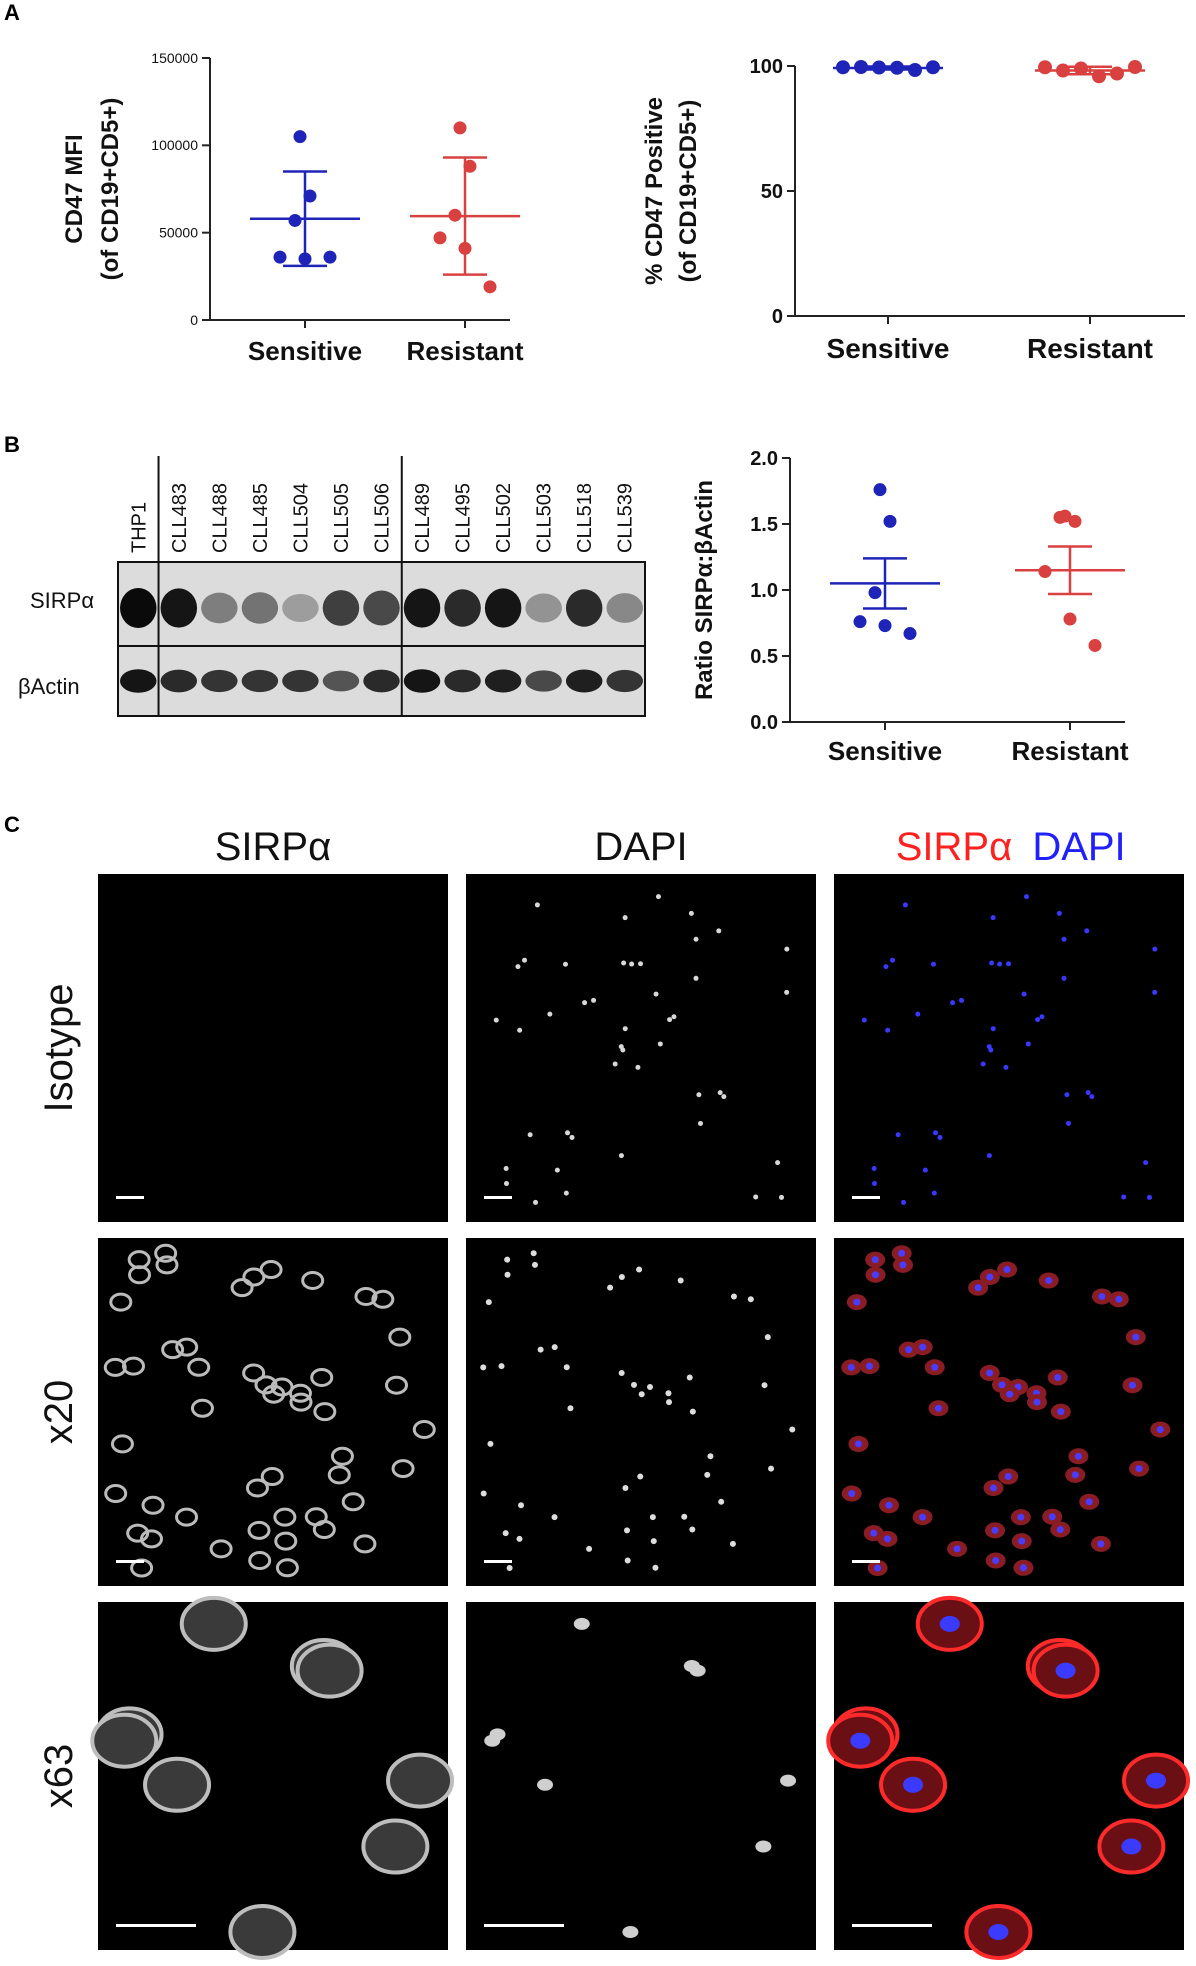  I want to click on y-axis-label: CD47 MFI, so click(74, 188).